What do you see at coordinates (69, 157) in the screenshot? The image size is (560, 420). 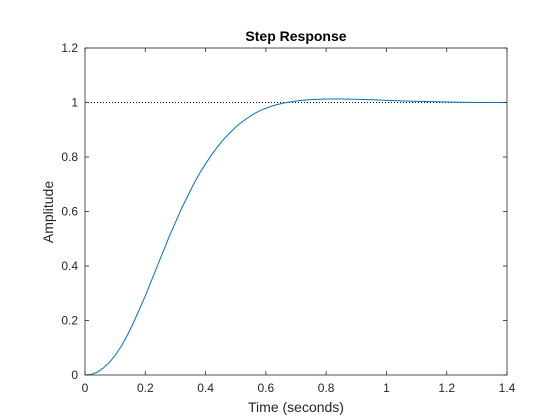 I see `y-tick-label: 0.8` at bounding box center [69, 157].